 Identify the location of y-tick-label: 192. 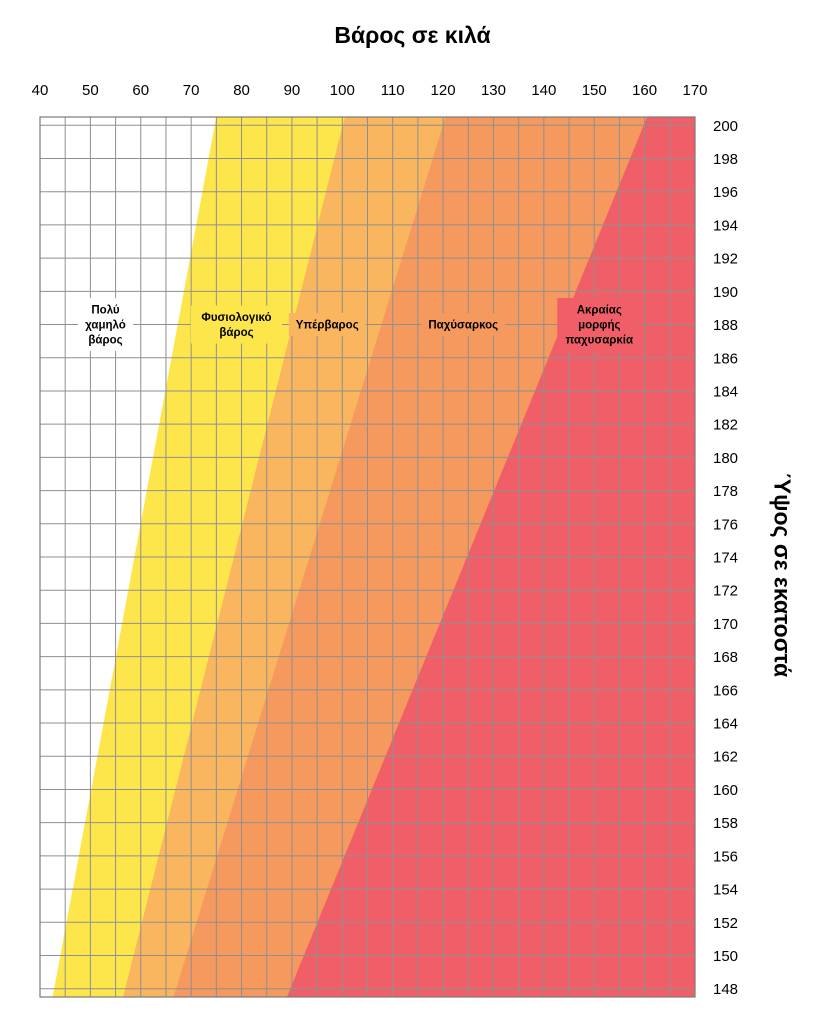
(725, 259).